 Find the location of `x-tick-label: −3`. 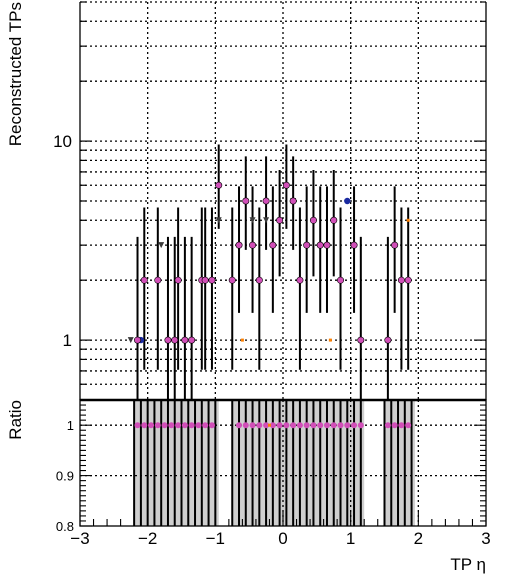

x-tick-label: −3 is located at coordinates (79, 538).